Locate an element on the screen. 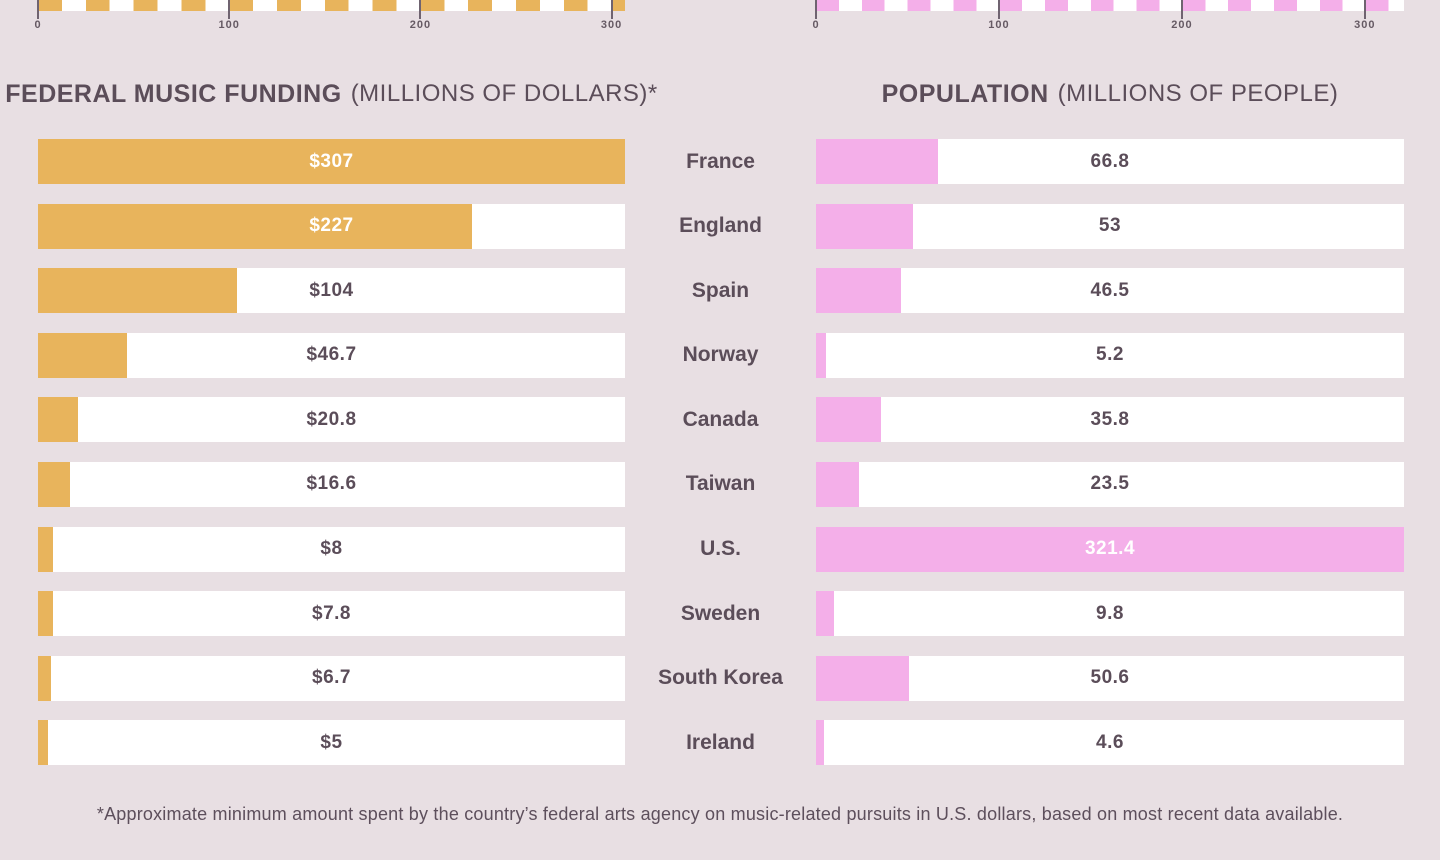  population-bar-value: 4.6 is located at coordinates (1110, 742).